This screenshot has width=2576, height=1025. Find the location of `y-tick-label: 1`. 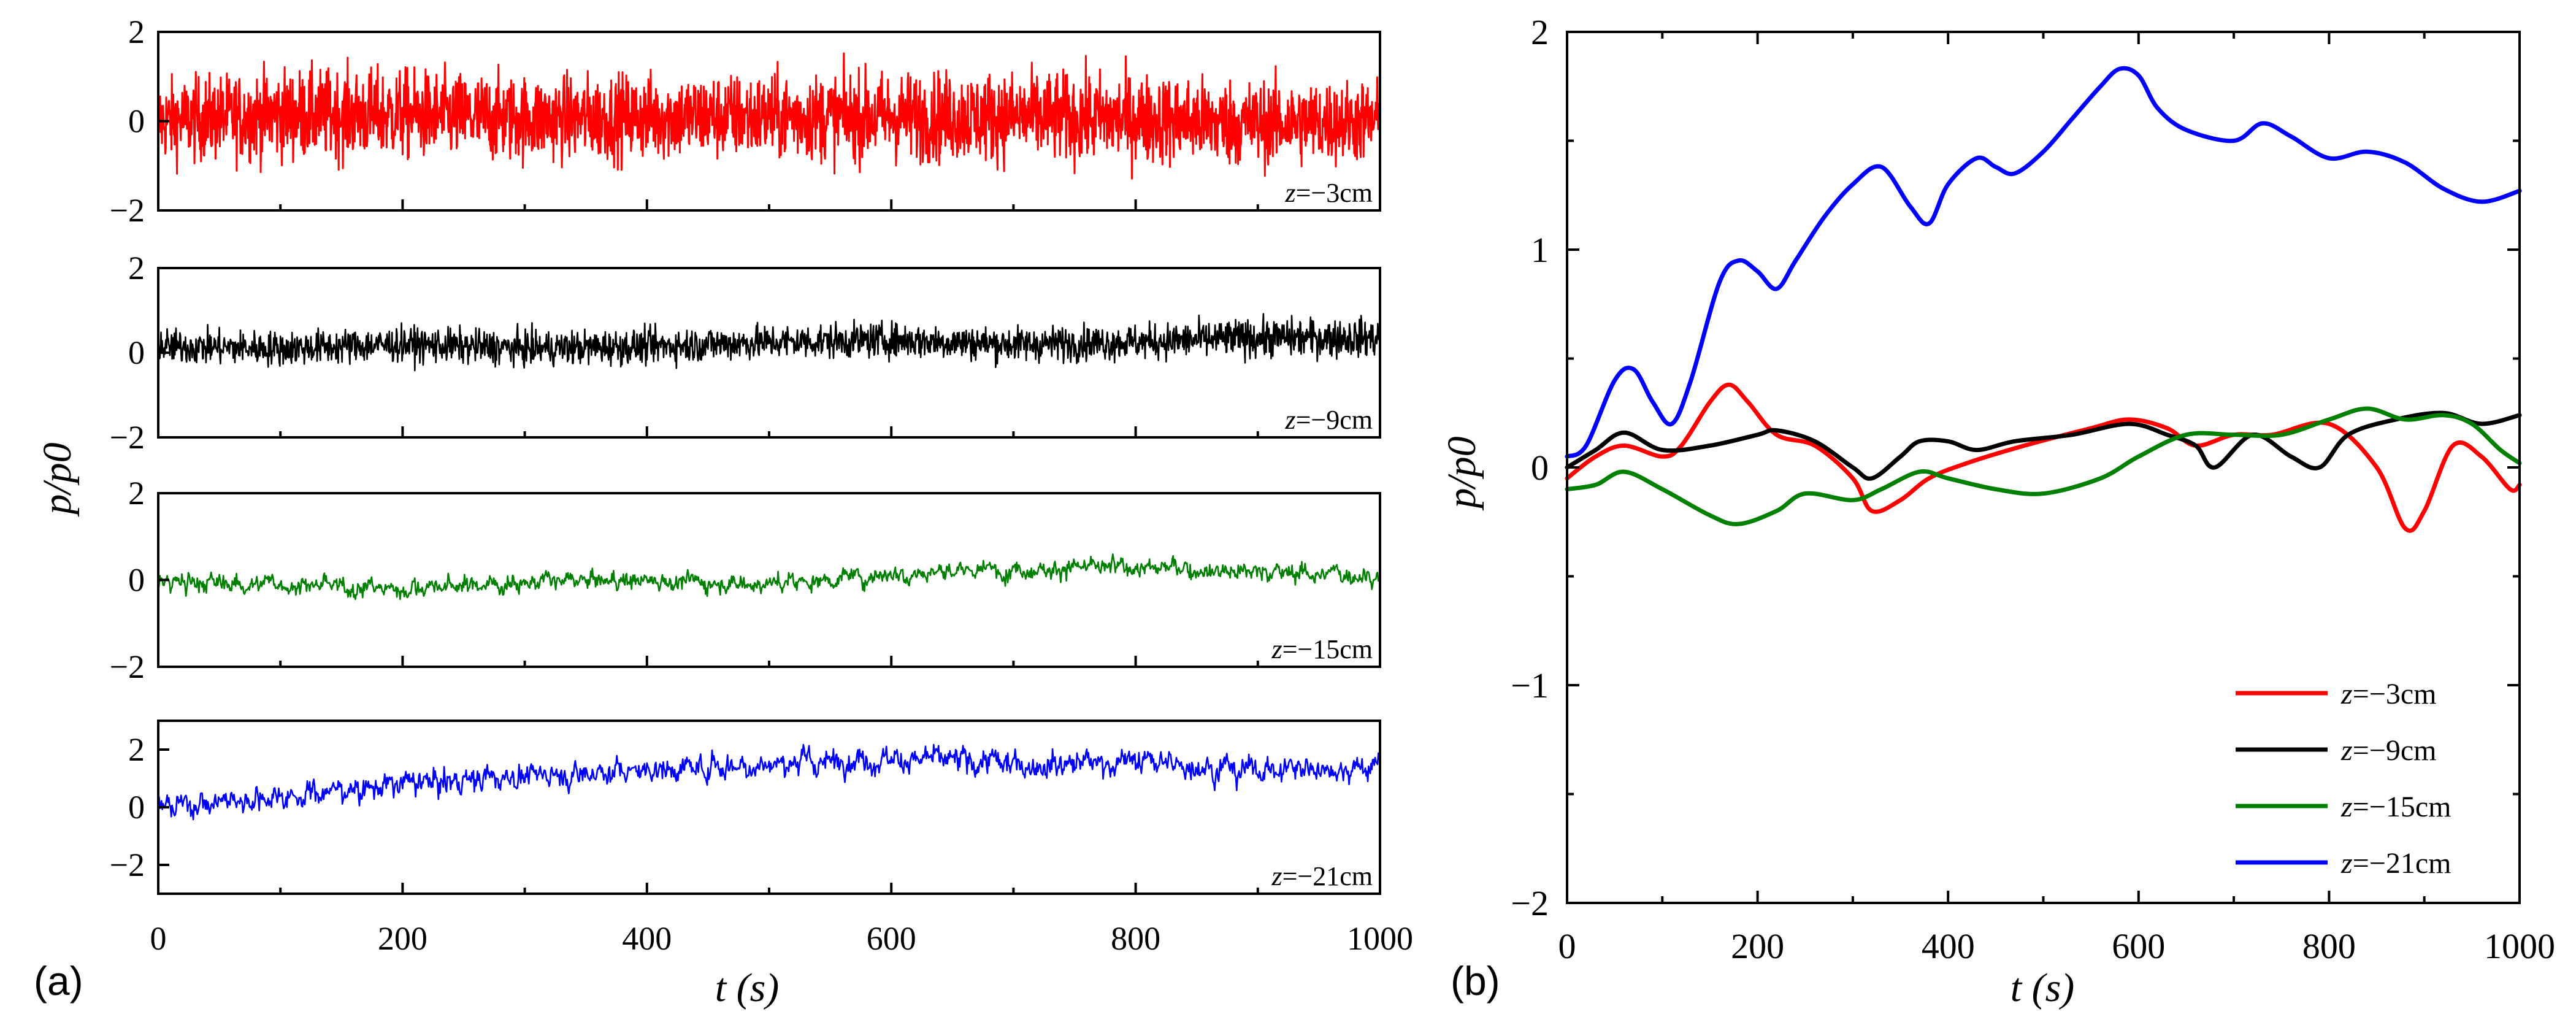

y-tick-label: 1 is located at coordinates (1540, 250).